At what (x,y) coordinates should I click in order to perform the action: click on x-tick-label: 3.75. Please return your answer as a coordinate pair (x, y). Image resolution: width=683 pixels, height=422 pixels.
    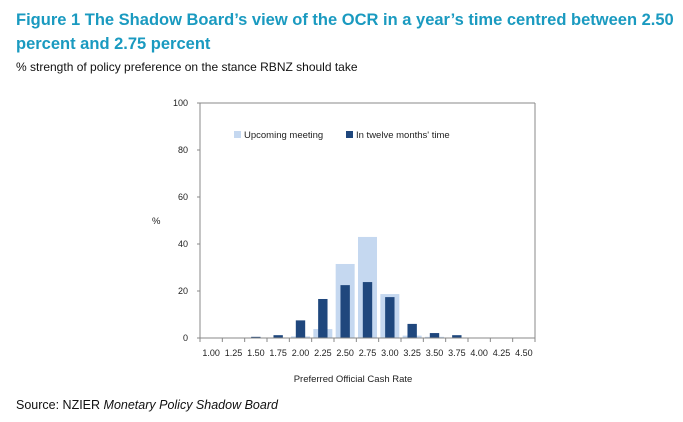
    Looking at the image, I should click on (457, 353).